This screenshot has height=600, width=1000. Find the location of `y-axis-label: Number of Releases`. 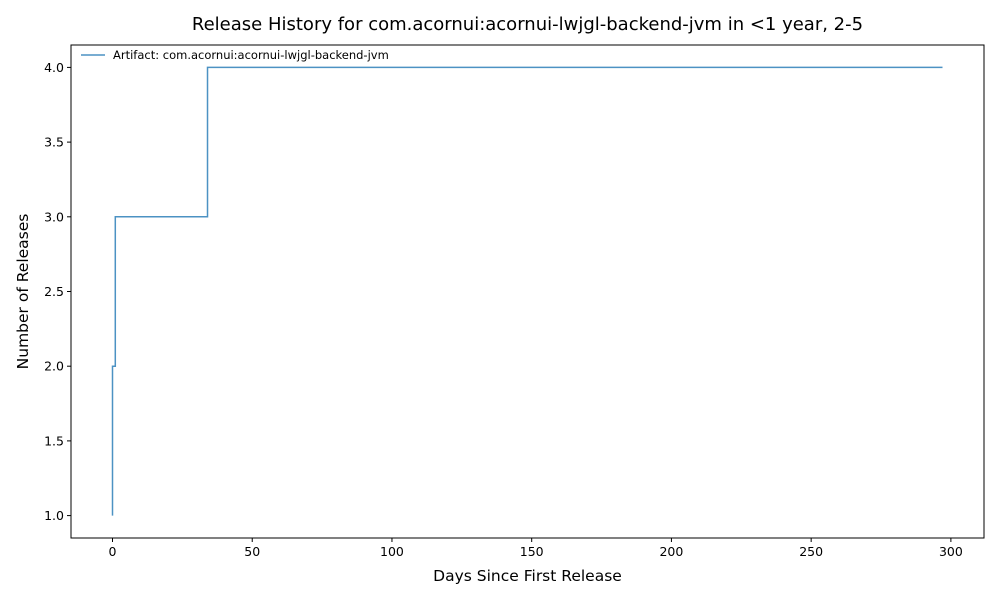

y-axis-label: Number of Releases is located at coordinates (23, 292).